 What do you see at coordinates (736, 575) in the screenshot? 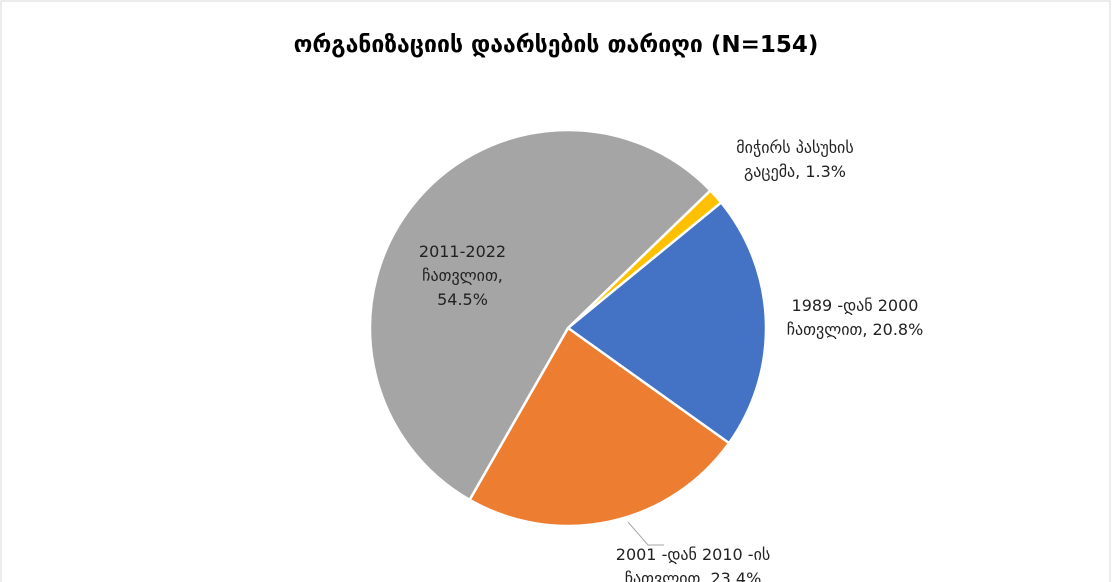
I see `value-label: 23.4%` at bounding box center [736, 575].